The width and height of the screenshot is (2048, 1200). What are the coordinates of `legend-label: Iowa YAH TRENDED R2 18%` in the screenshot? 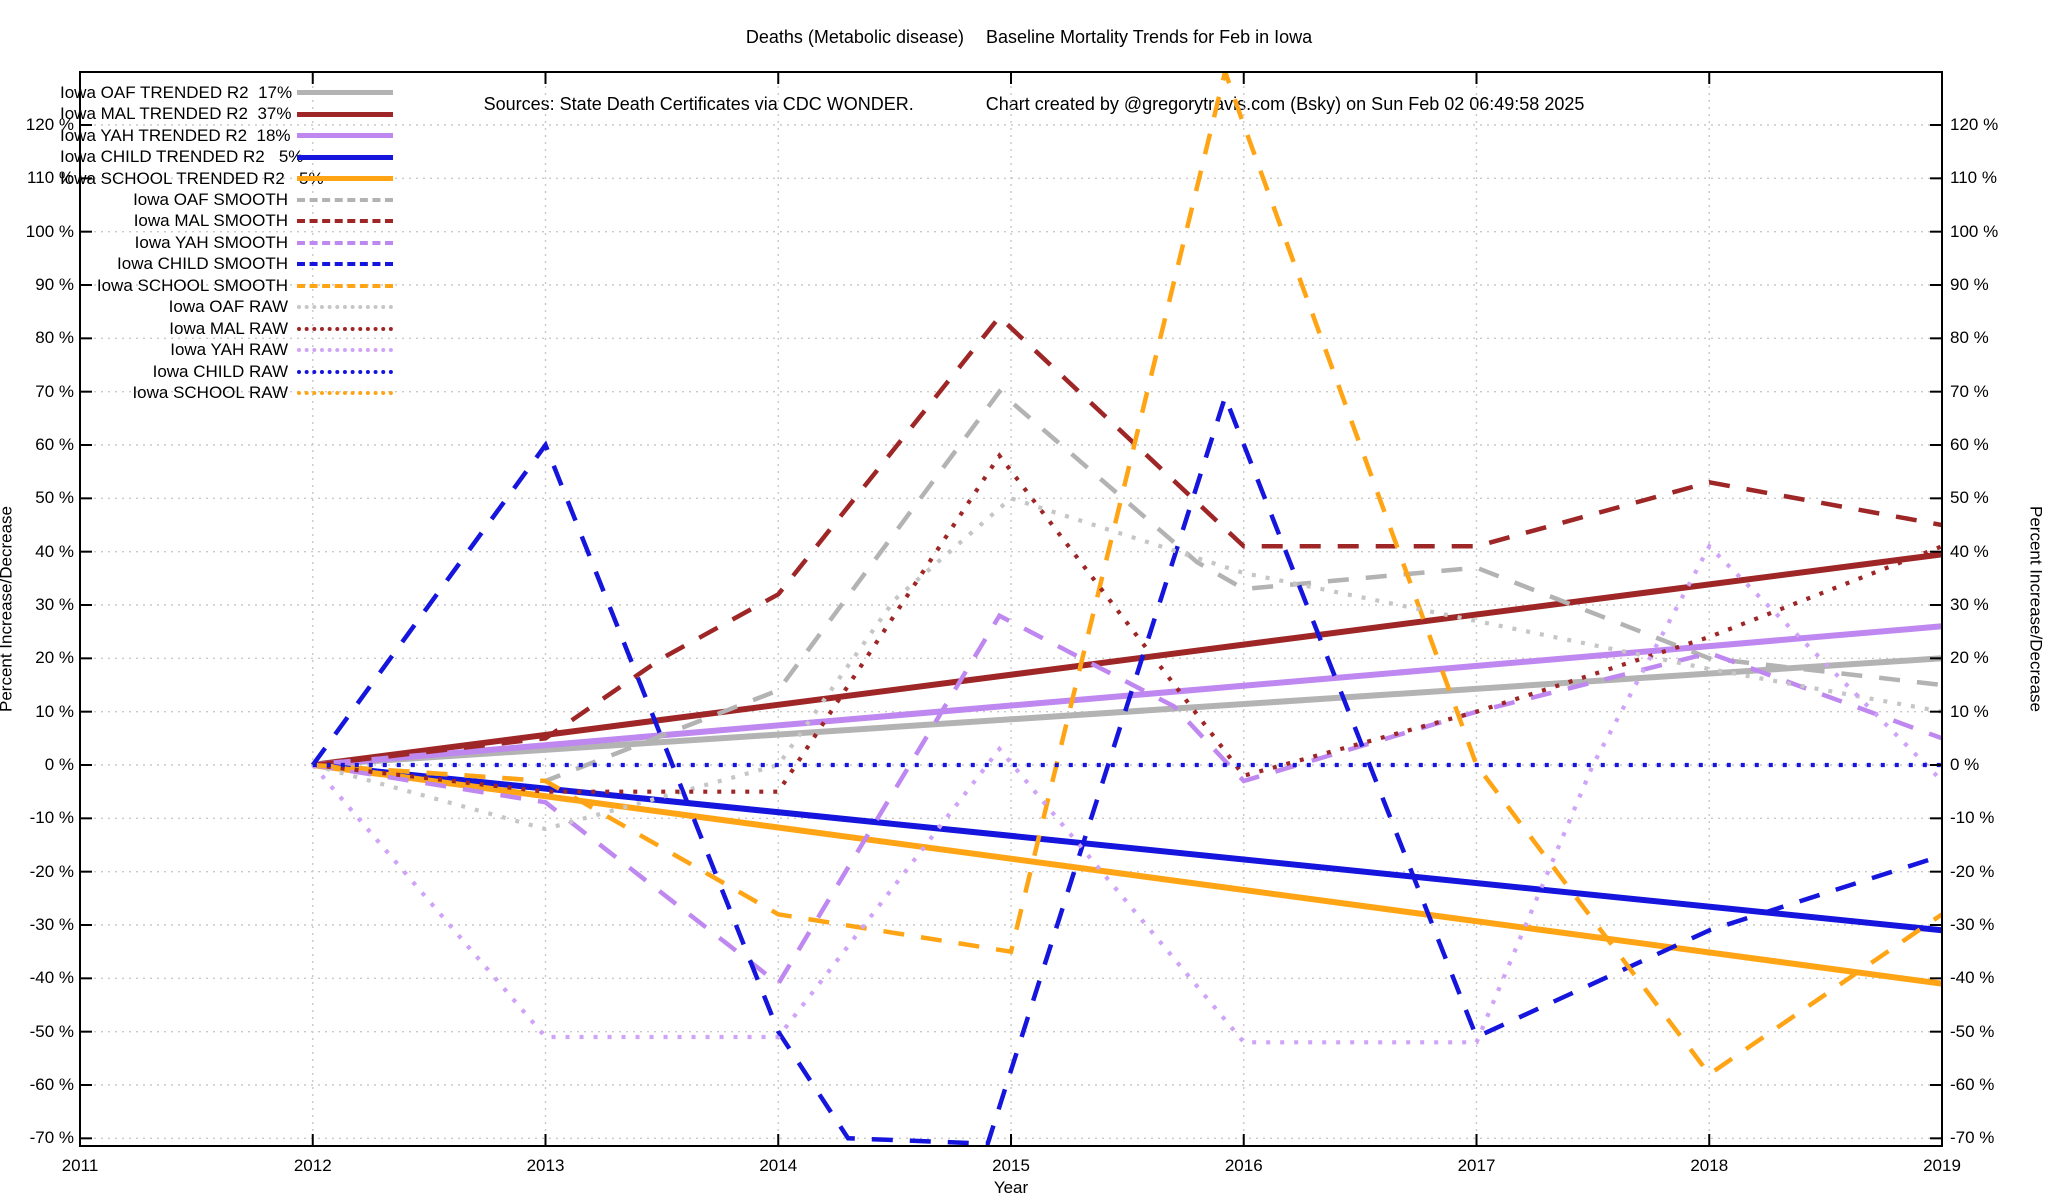 It's located at (175, 135).